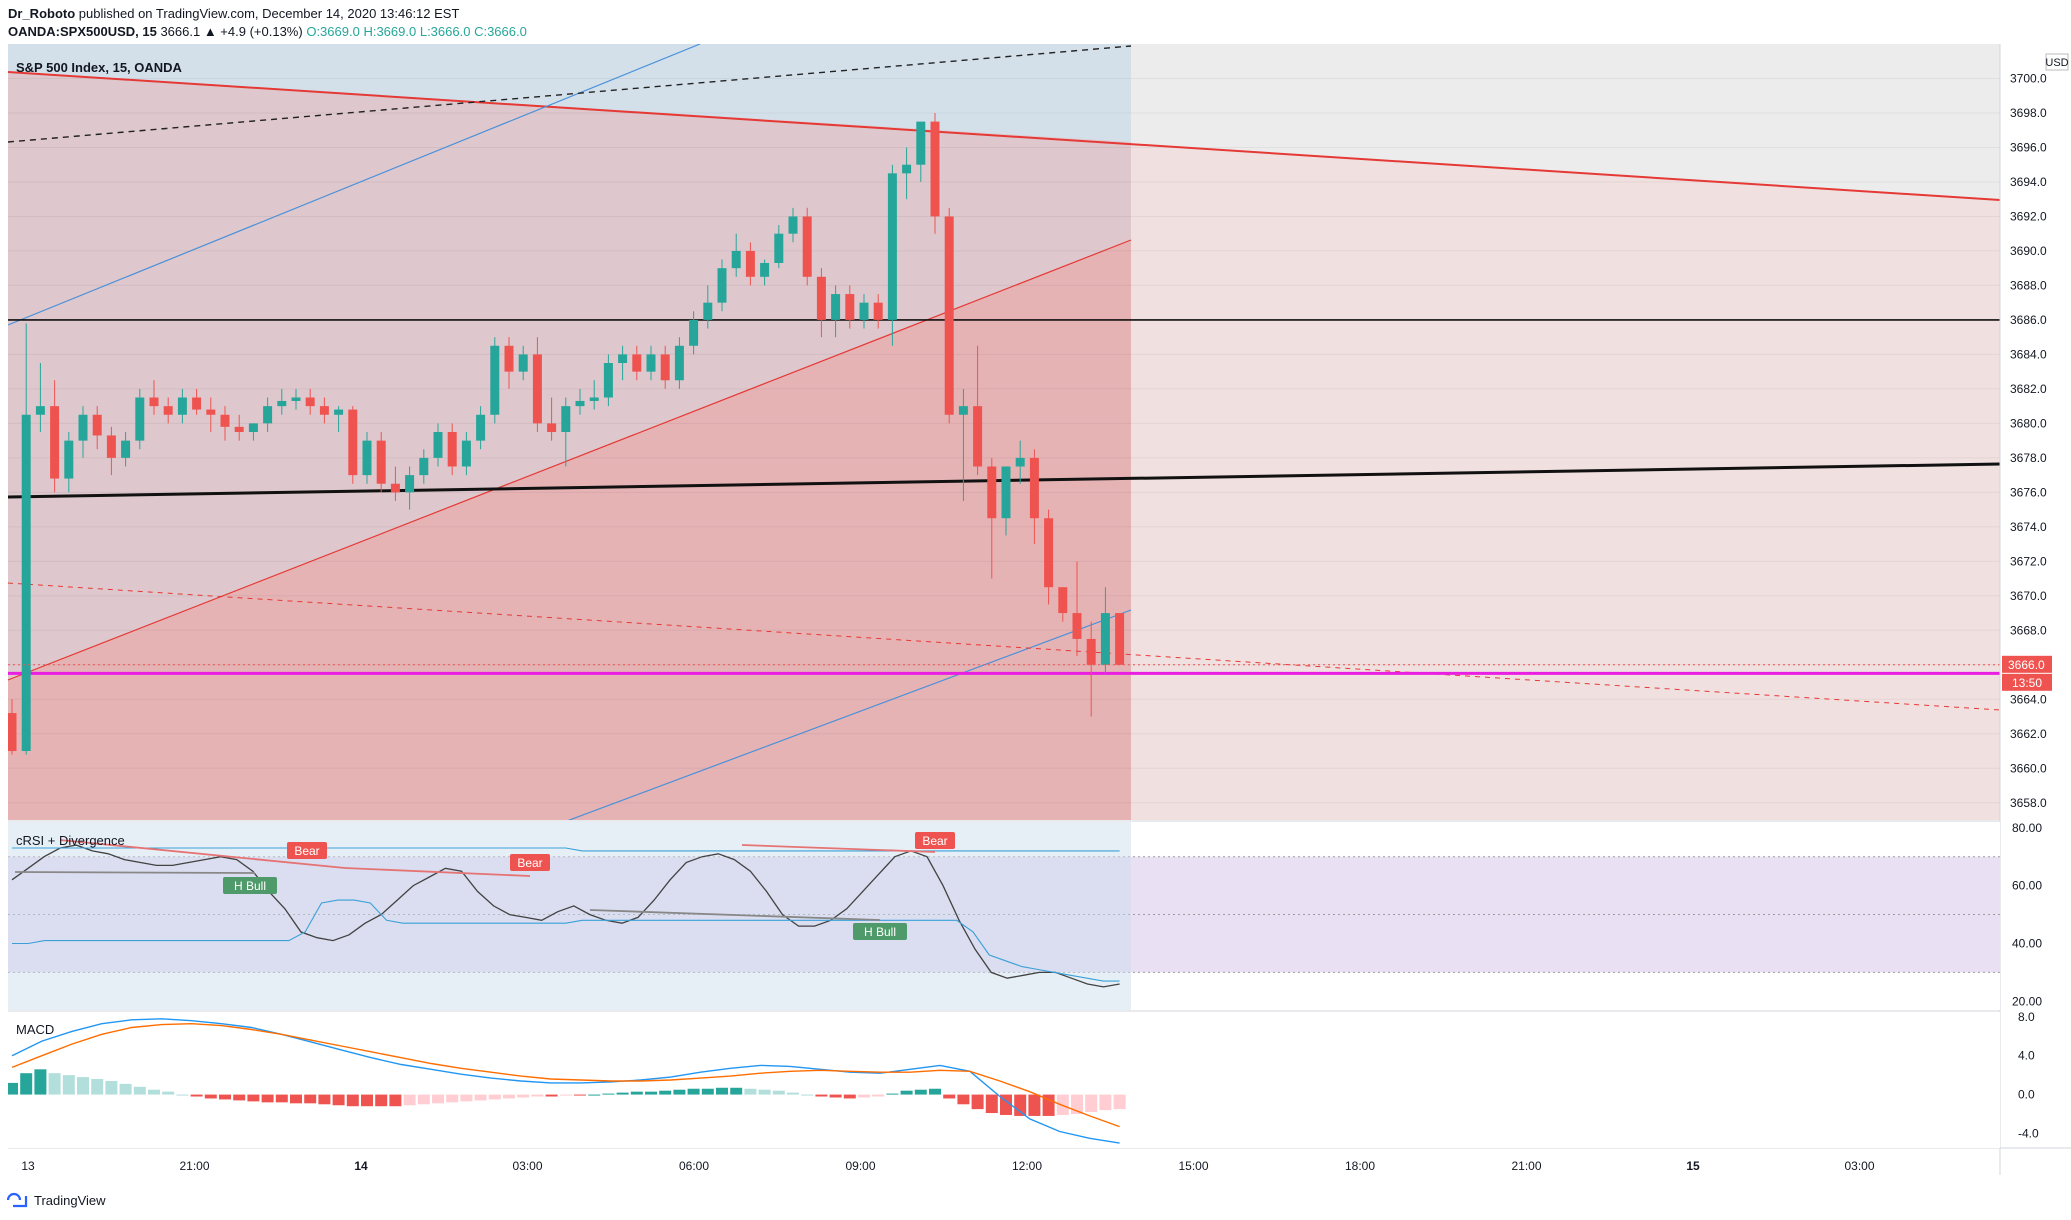 This screenshot has height=1220, width=2071. I want to click on channel-upper-line, so click(354, 185).